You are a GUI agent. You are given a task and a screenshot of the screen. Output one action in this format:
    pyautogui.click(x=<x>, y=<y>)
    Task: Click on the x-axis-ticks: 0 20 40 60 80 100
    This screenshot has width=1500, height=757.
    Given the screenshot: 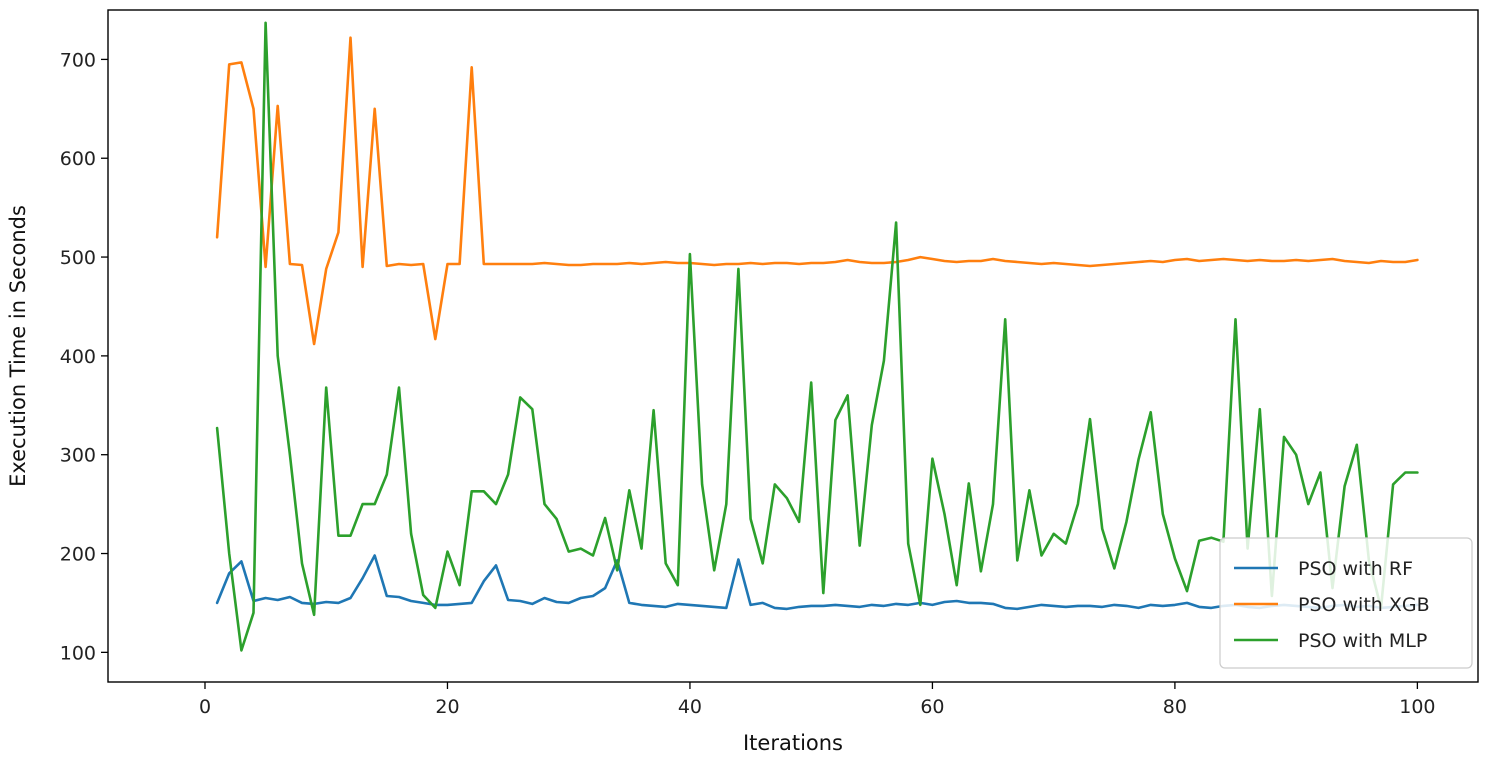 What is the action you would take?
    pyautogui.click(x=817, y=700)
    